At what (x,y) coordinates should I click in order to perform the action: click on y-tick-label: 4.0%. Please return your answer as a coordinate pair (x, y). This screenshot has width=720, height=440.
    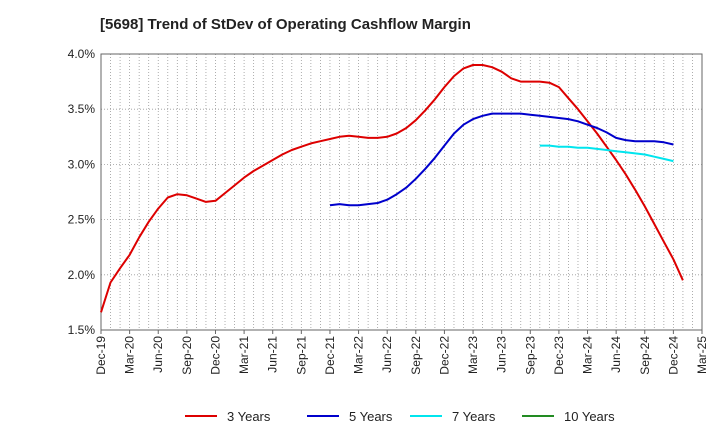
    Looking at the image, I should click on (82, 54).